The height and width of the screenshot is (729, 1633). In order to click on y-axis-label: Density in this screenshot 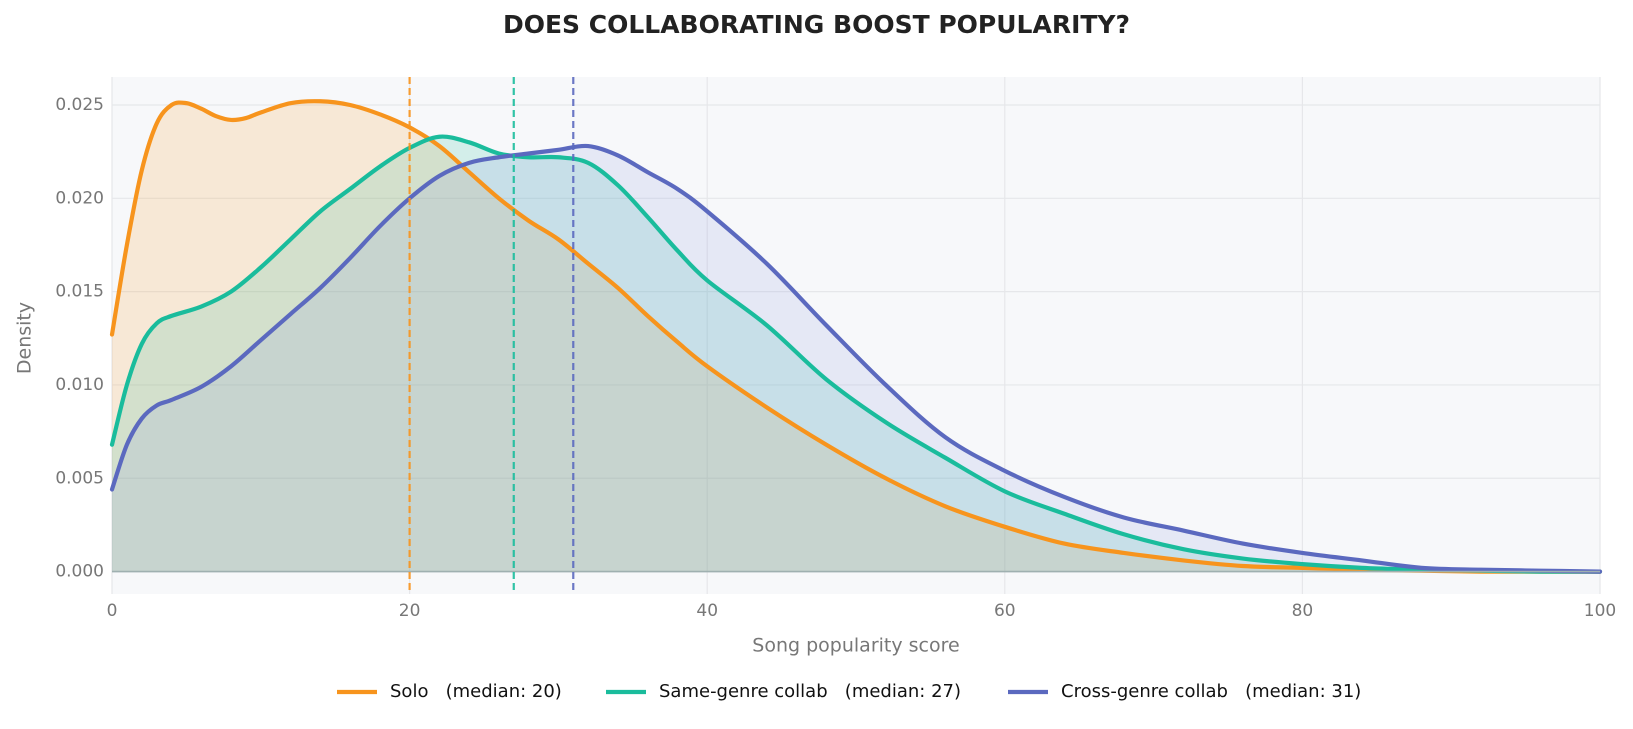, I will do `click(25, 338)`.